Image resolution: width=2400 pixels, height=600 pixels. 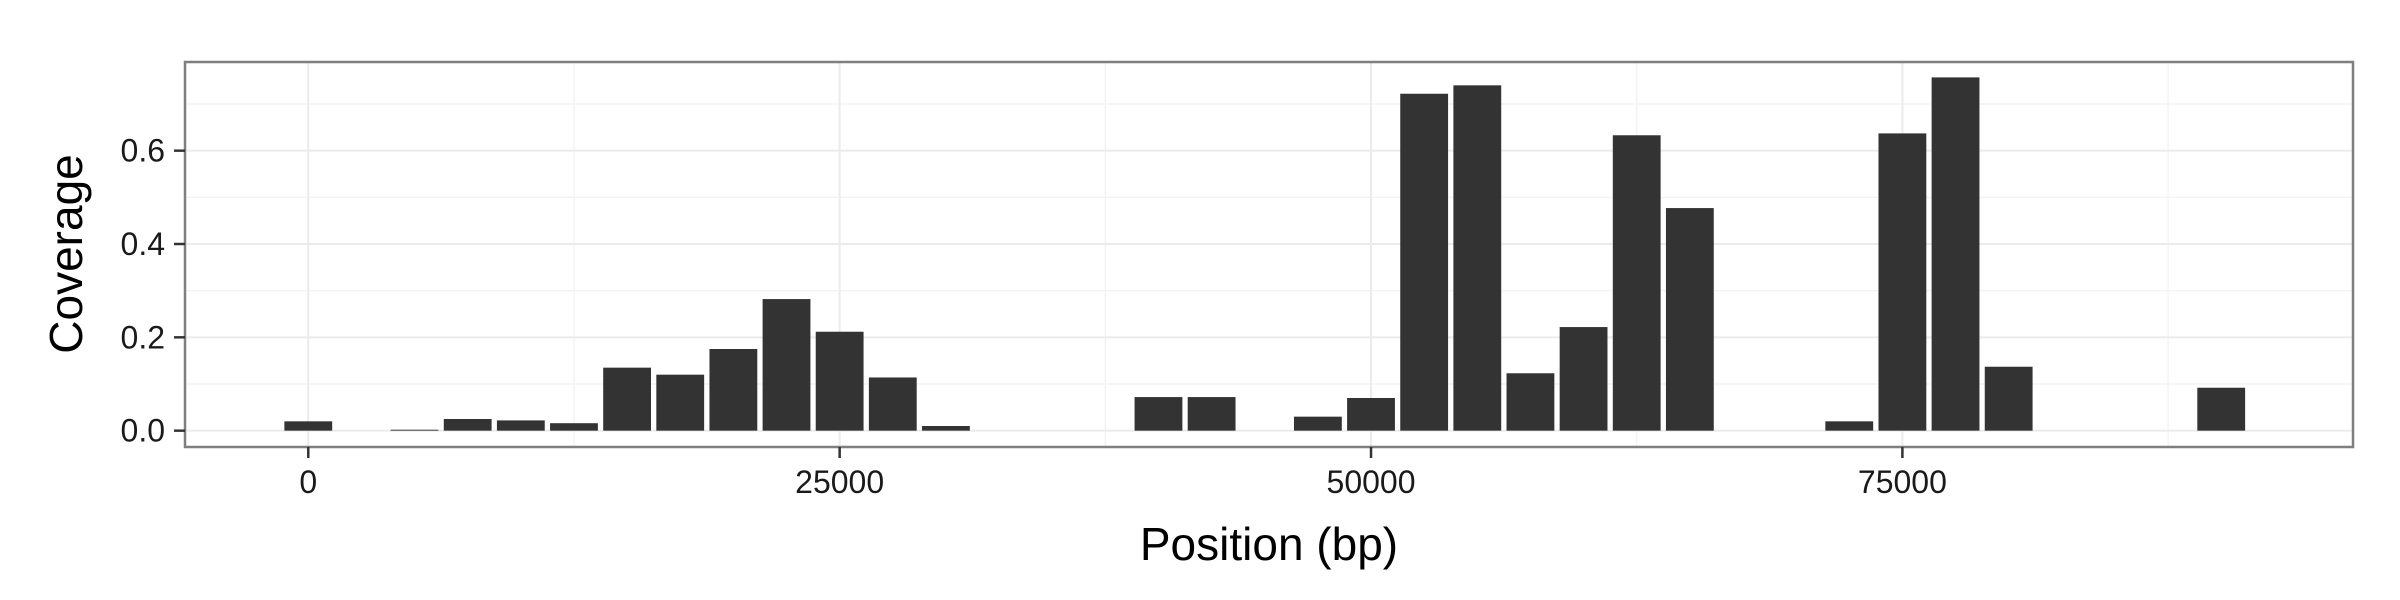 I want to click on x-tick-label: 75000, so click(x=1902, y=482).